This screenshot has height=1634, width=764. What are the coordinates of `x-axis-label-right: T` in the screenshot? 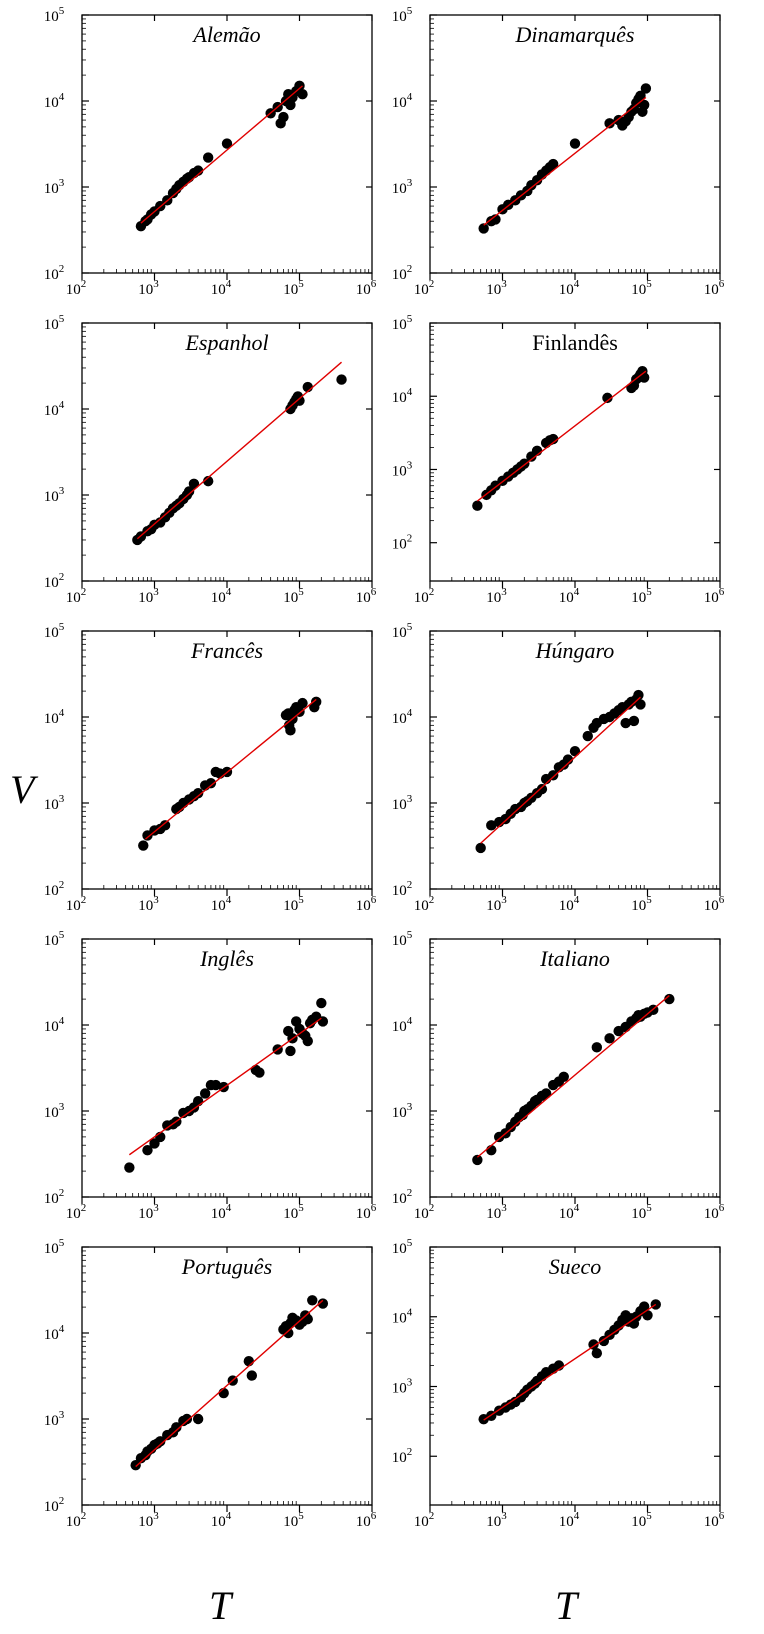 It's located at (566, 1605).